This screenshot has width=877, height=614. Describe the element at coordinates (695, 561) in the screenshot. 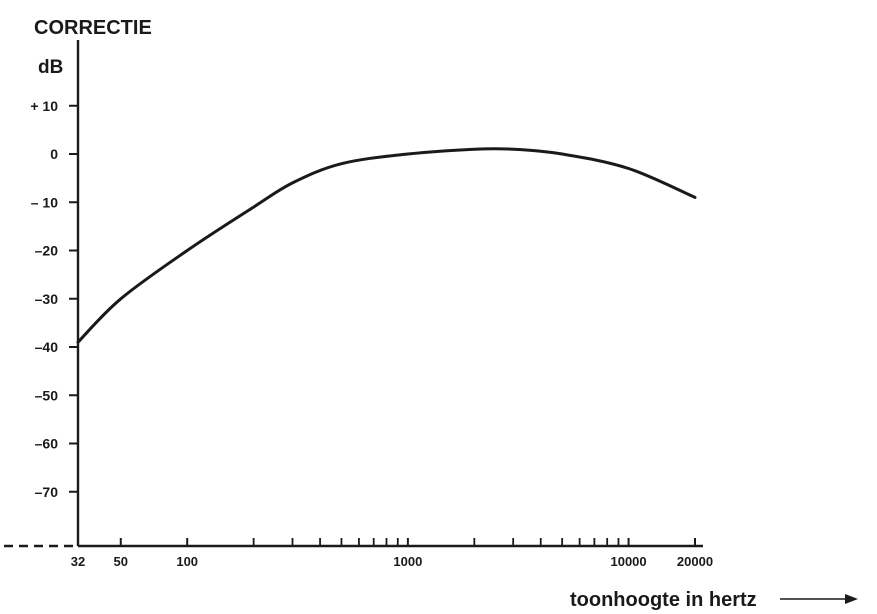

I see `x-tick-label: 20000` at that location.